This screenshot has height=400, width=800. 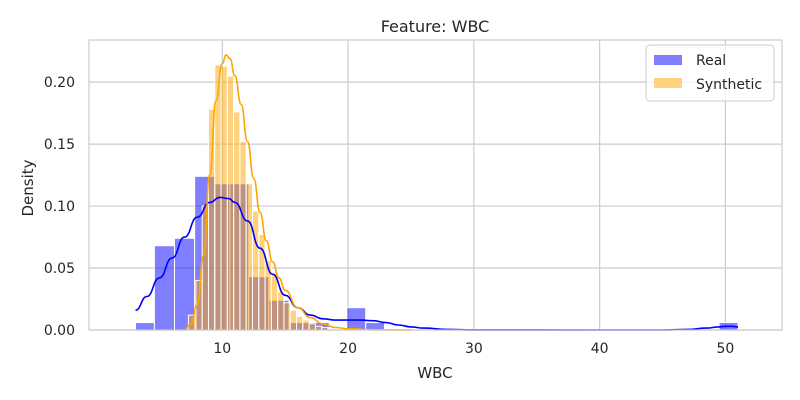 What do you see at coordinates (600, 349) in the screenshot?
I see `x-tick-label: 40` at bounding box center [600, 349].